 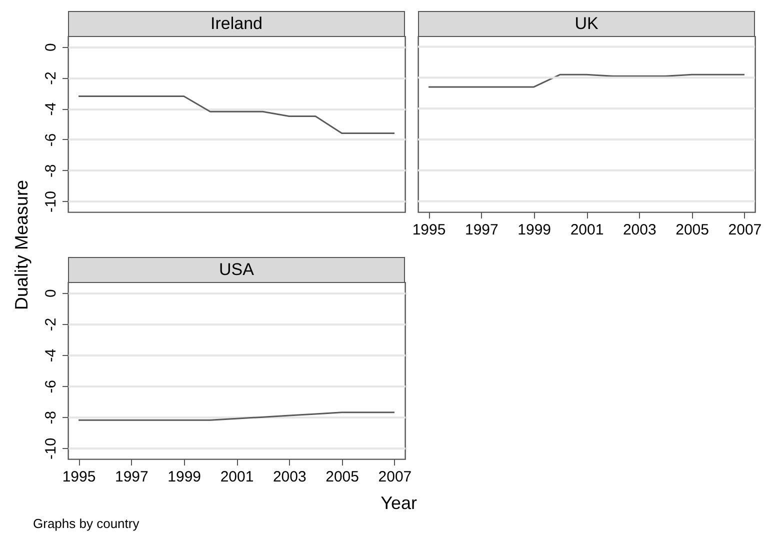 What do you see at coordinates (236, 24) in the screenshot?
I see `chart-title: Ireland` at bounding box center [236, 24].